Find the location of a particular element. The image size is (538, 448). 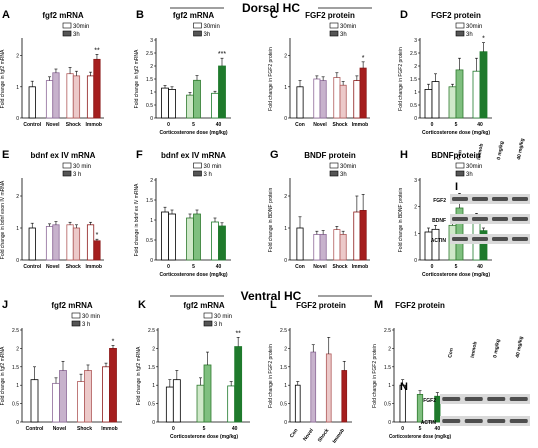

chart-title: bdnf ex IV mRNA is located at coordinates (63, 155).